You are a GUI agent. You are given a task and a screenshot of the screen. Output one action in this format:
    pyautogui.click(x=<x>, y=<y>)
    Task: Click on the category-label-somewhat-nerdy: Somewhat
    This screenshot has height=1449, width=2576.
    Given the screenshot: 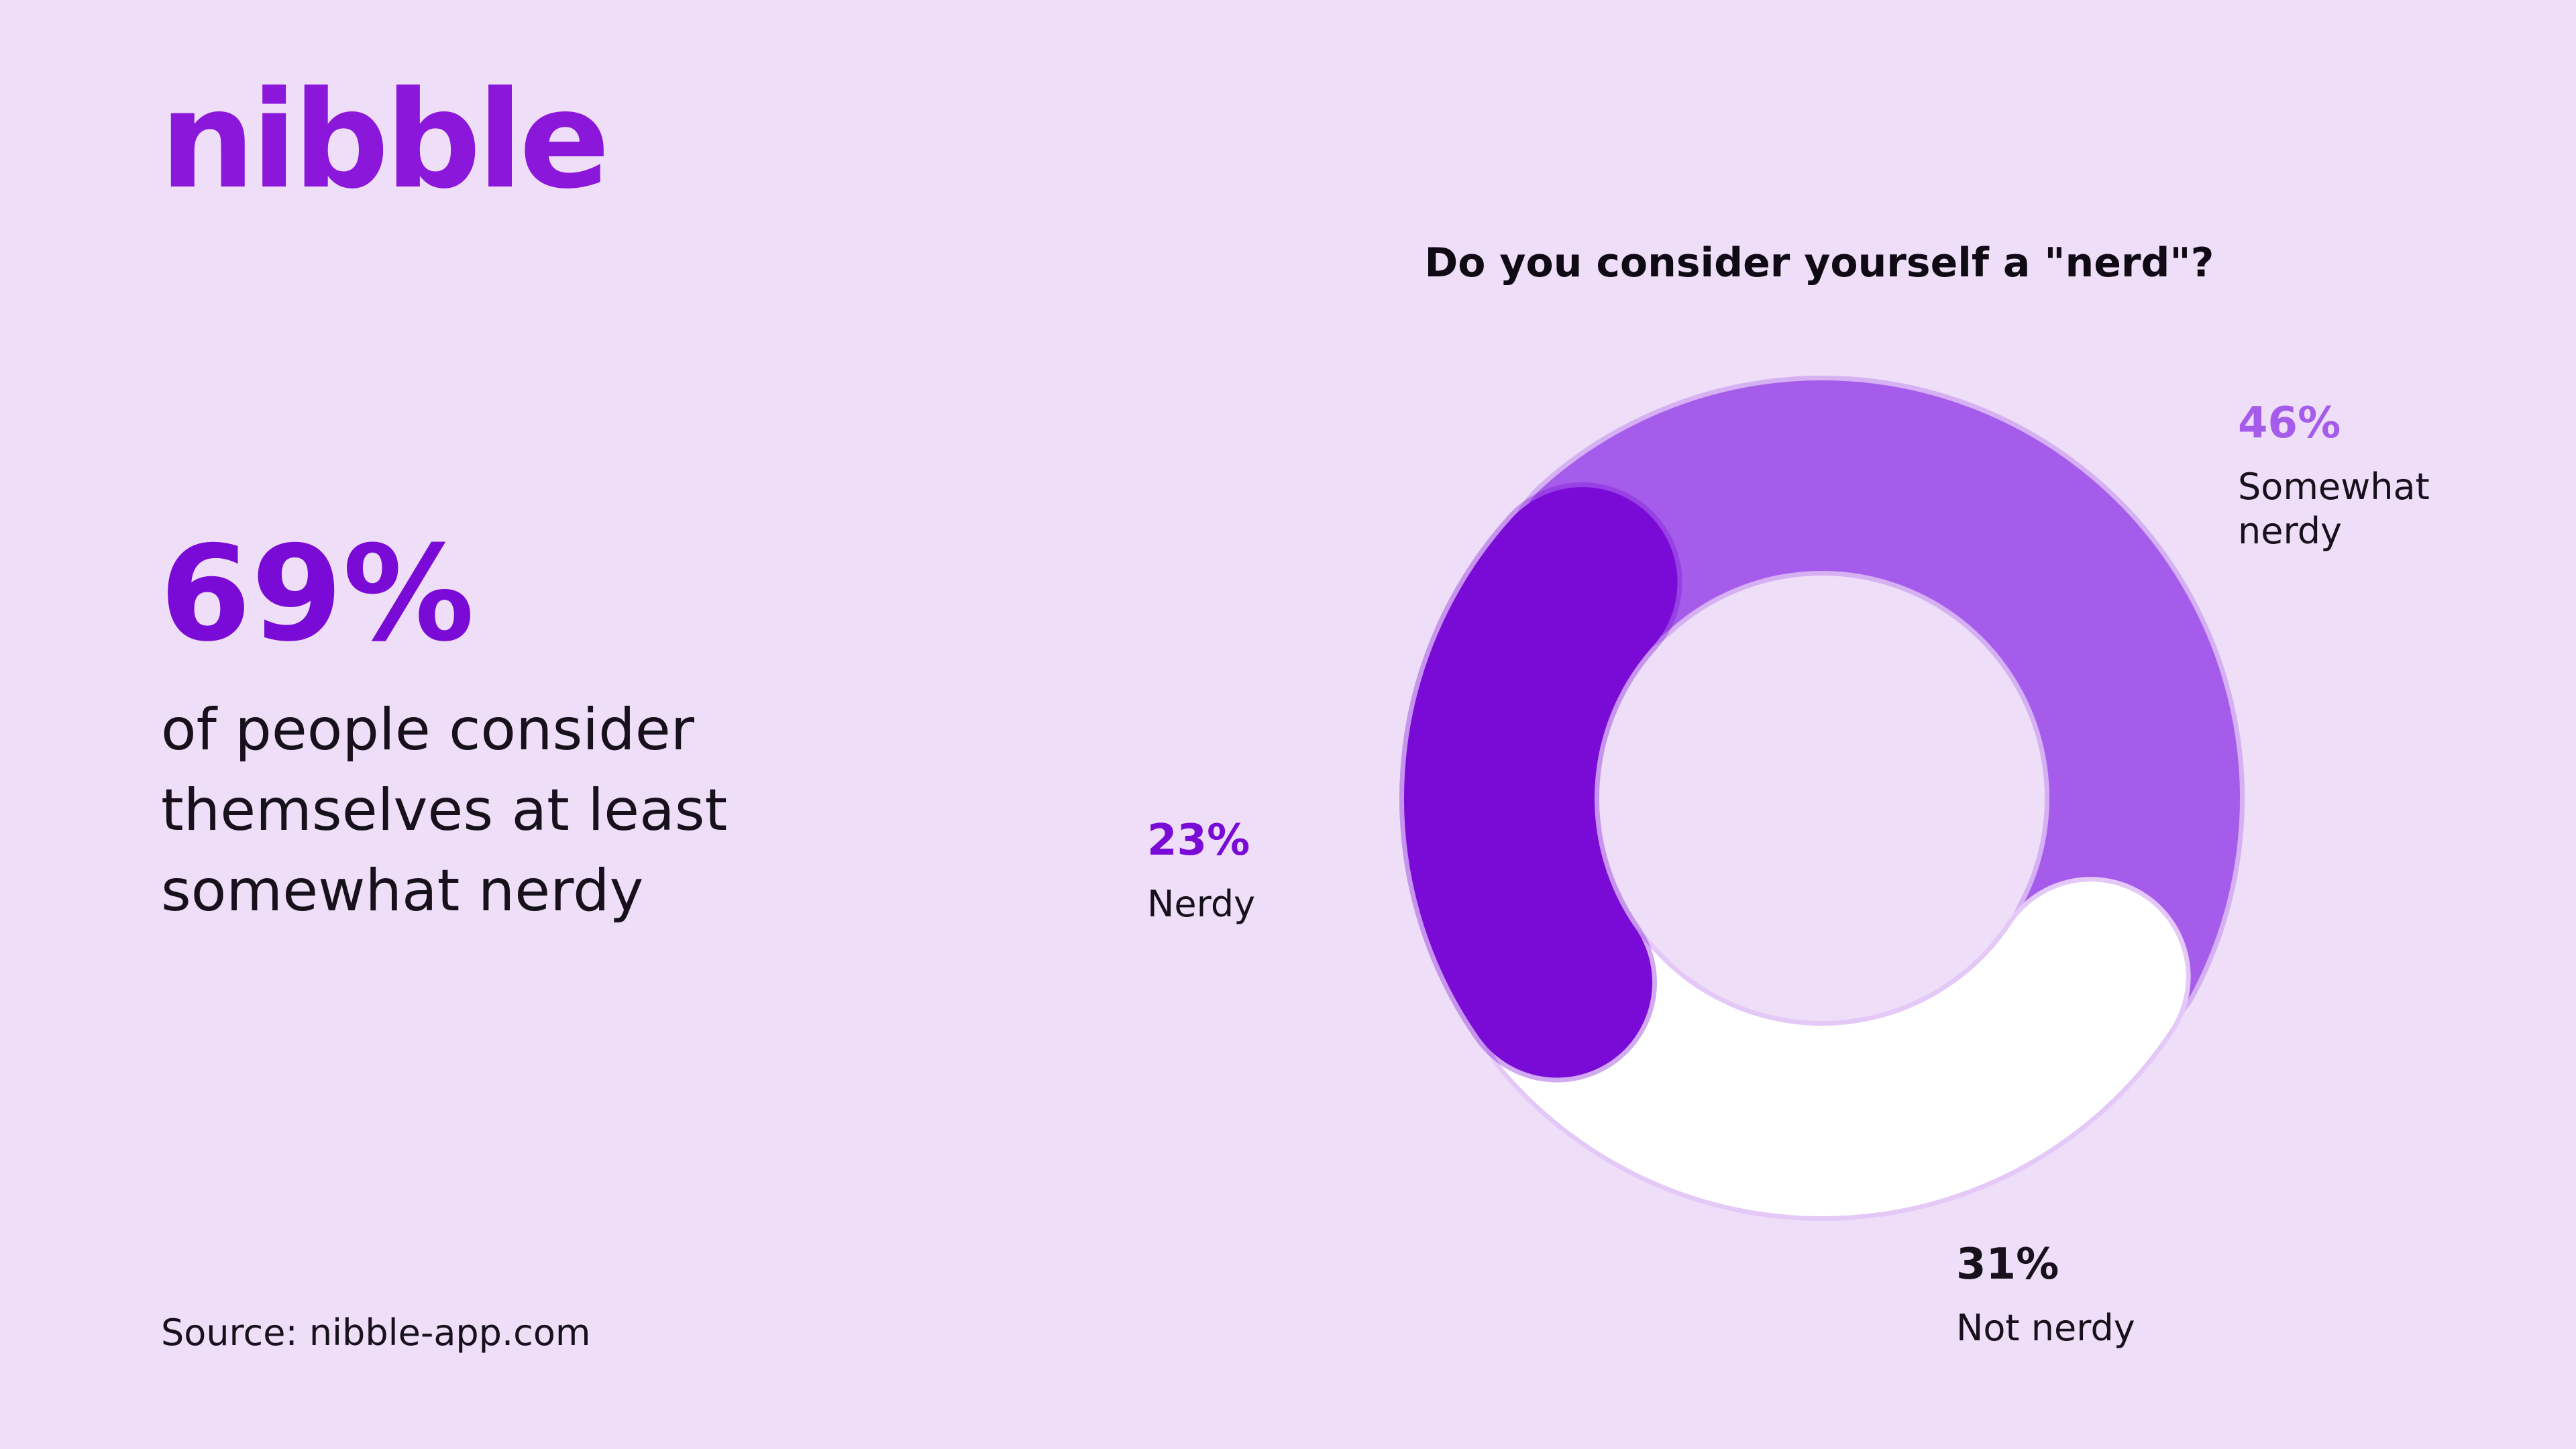 What is the action you would take?
    pyautogui.click(x=2334, y=487)
    